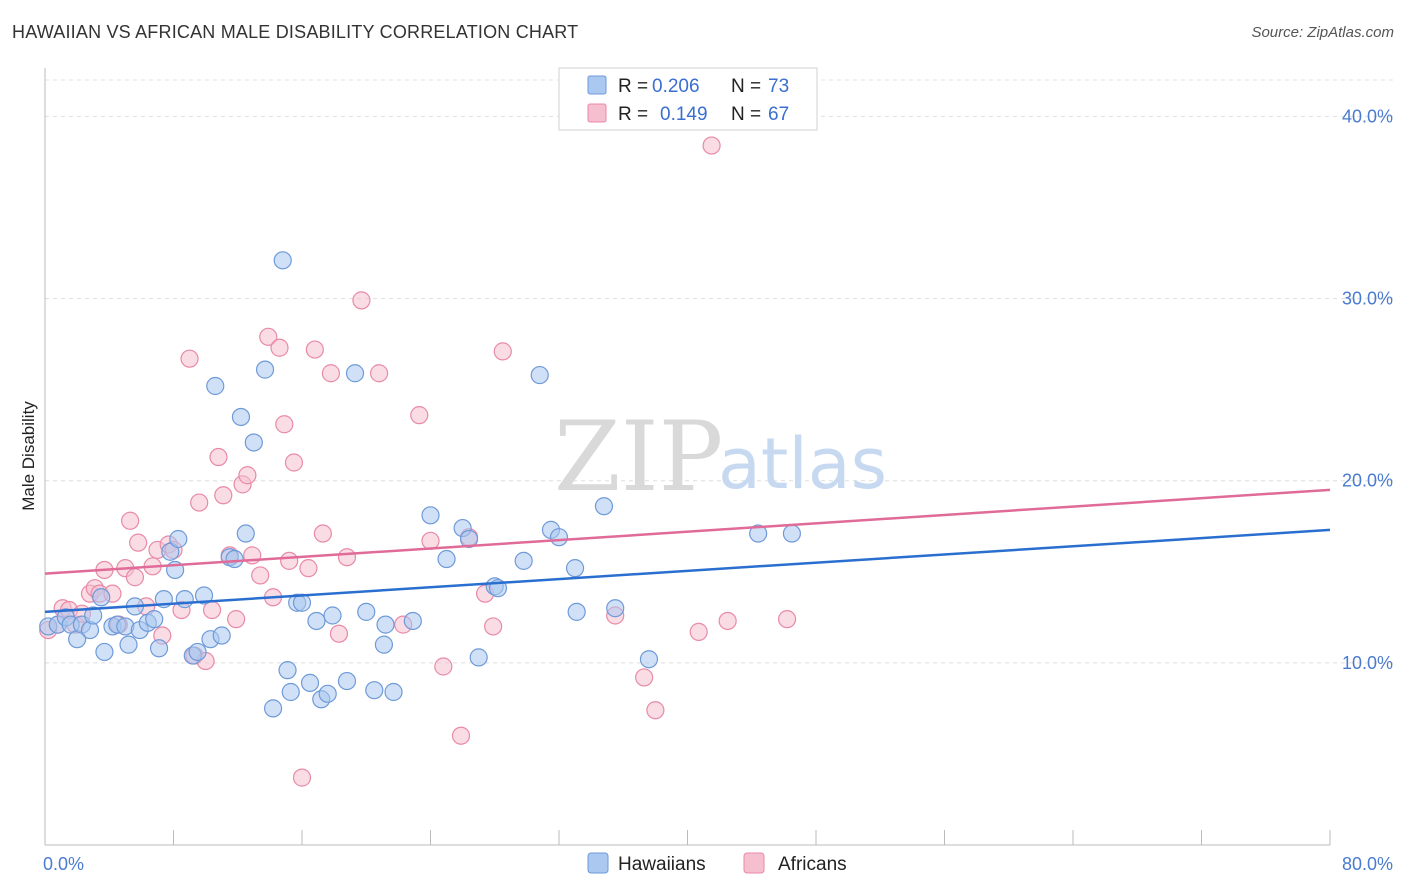 The height and width of the screenshot is (892, 1406). I want to click on x-tick-max: 80.0%, so click(1367, 864).